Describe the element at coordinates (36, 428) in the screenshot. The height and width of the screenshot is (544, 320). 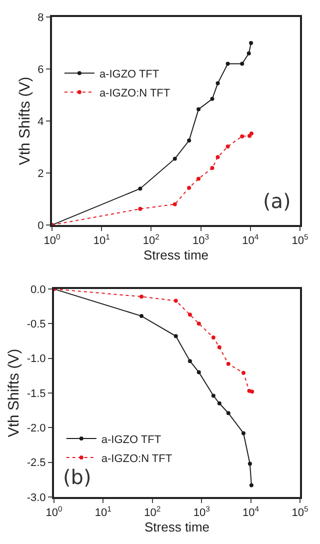
I see `y-tick-label: -2.0` at that location.